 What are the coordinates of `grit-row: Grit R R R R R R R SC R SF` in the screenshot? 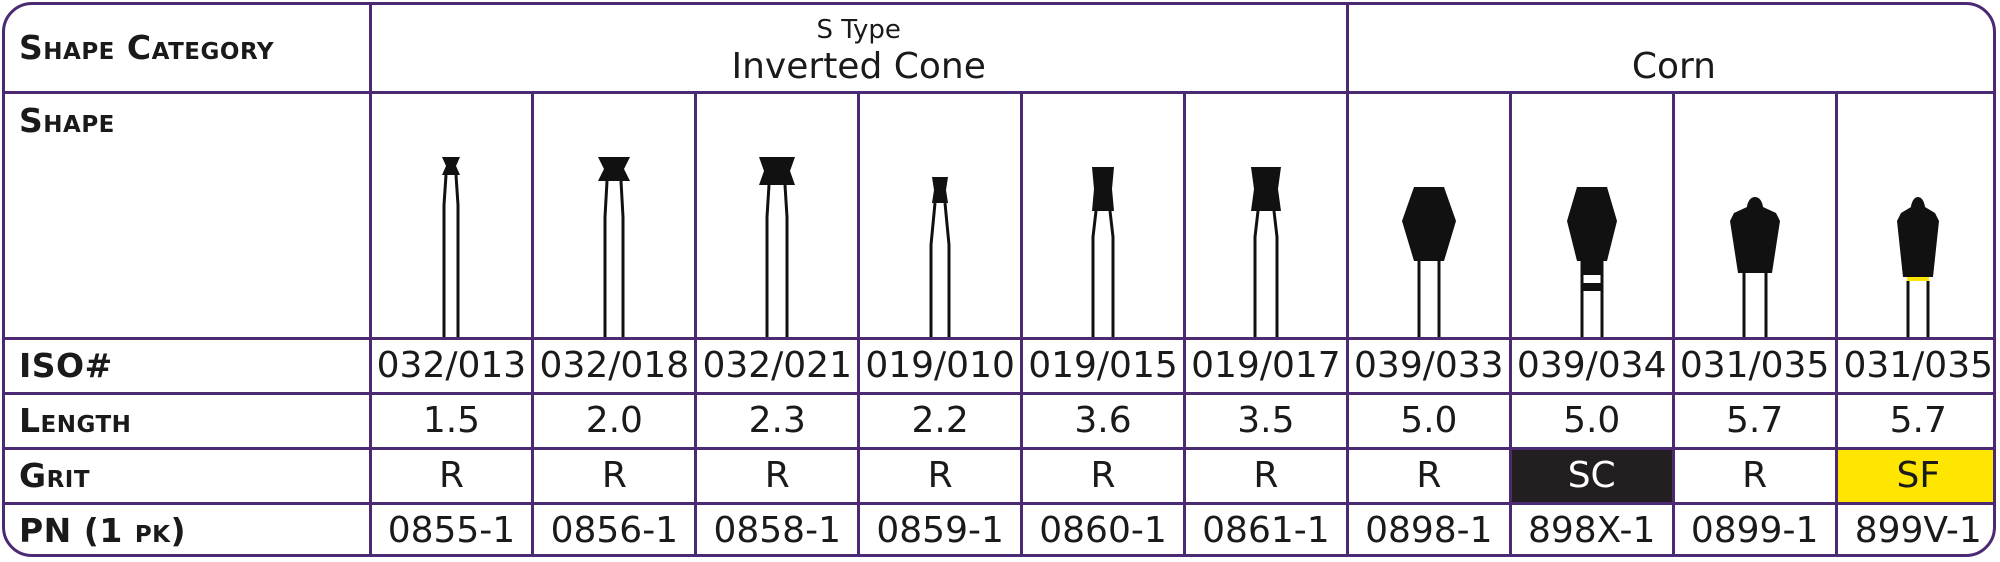 It's located at (999, 475).